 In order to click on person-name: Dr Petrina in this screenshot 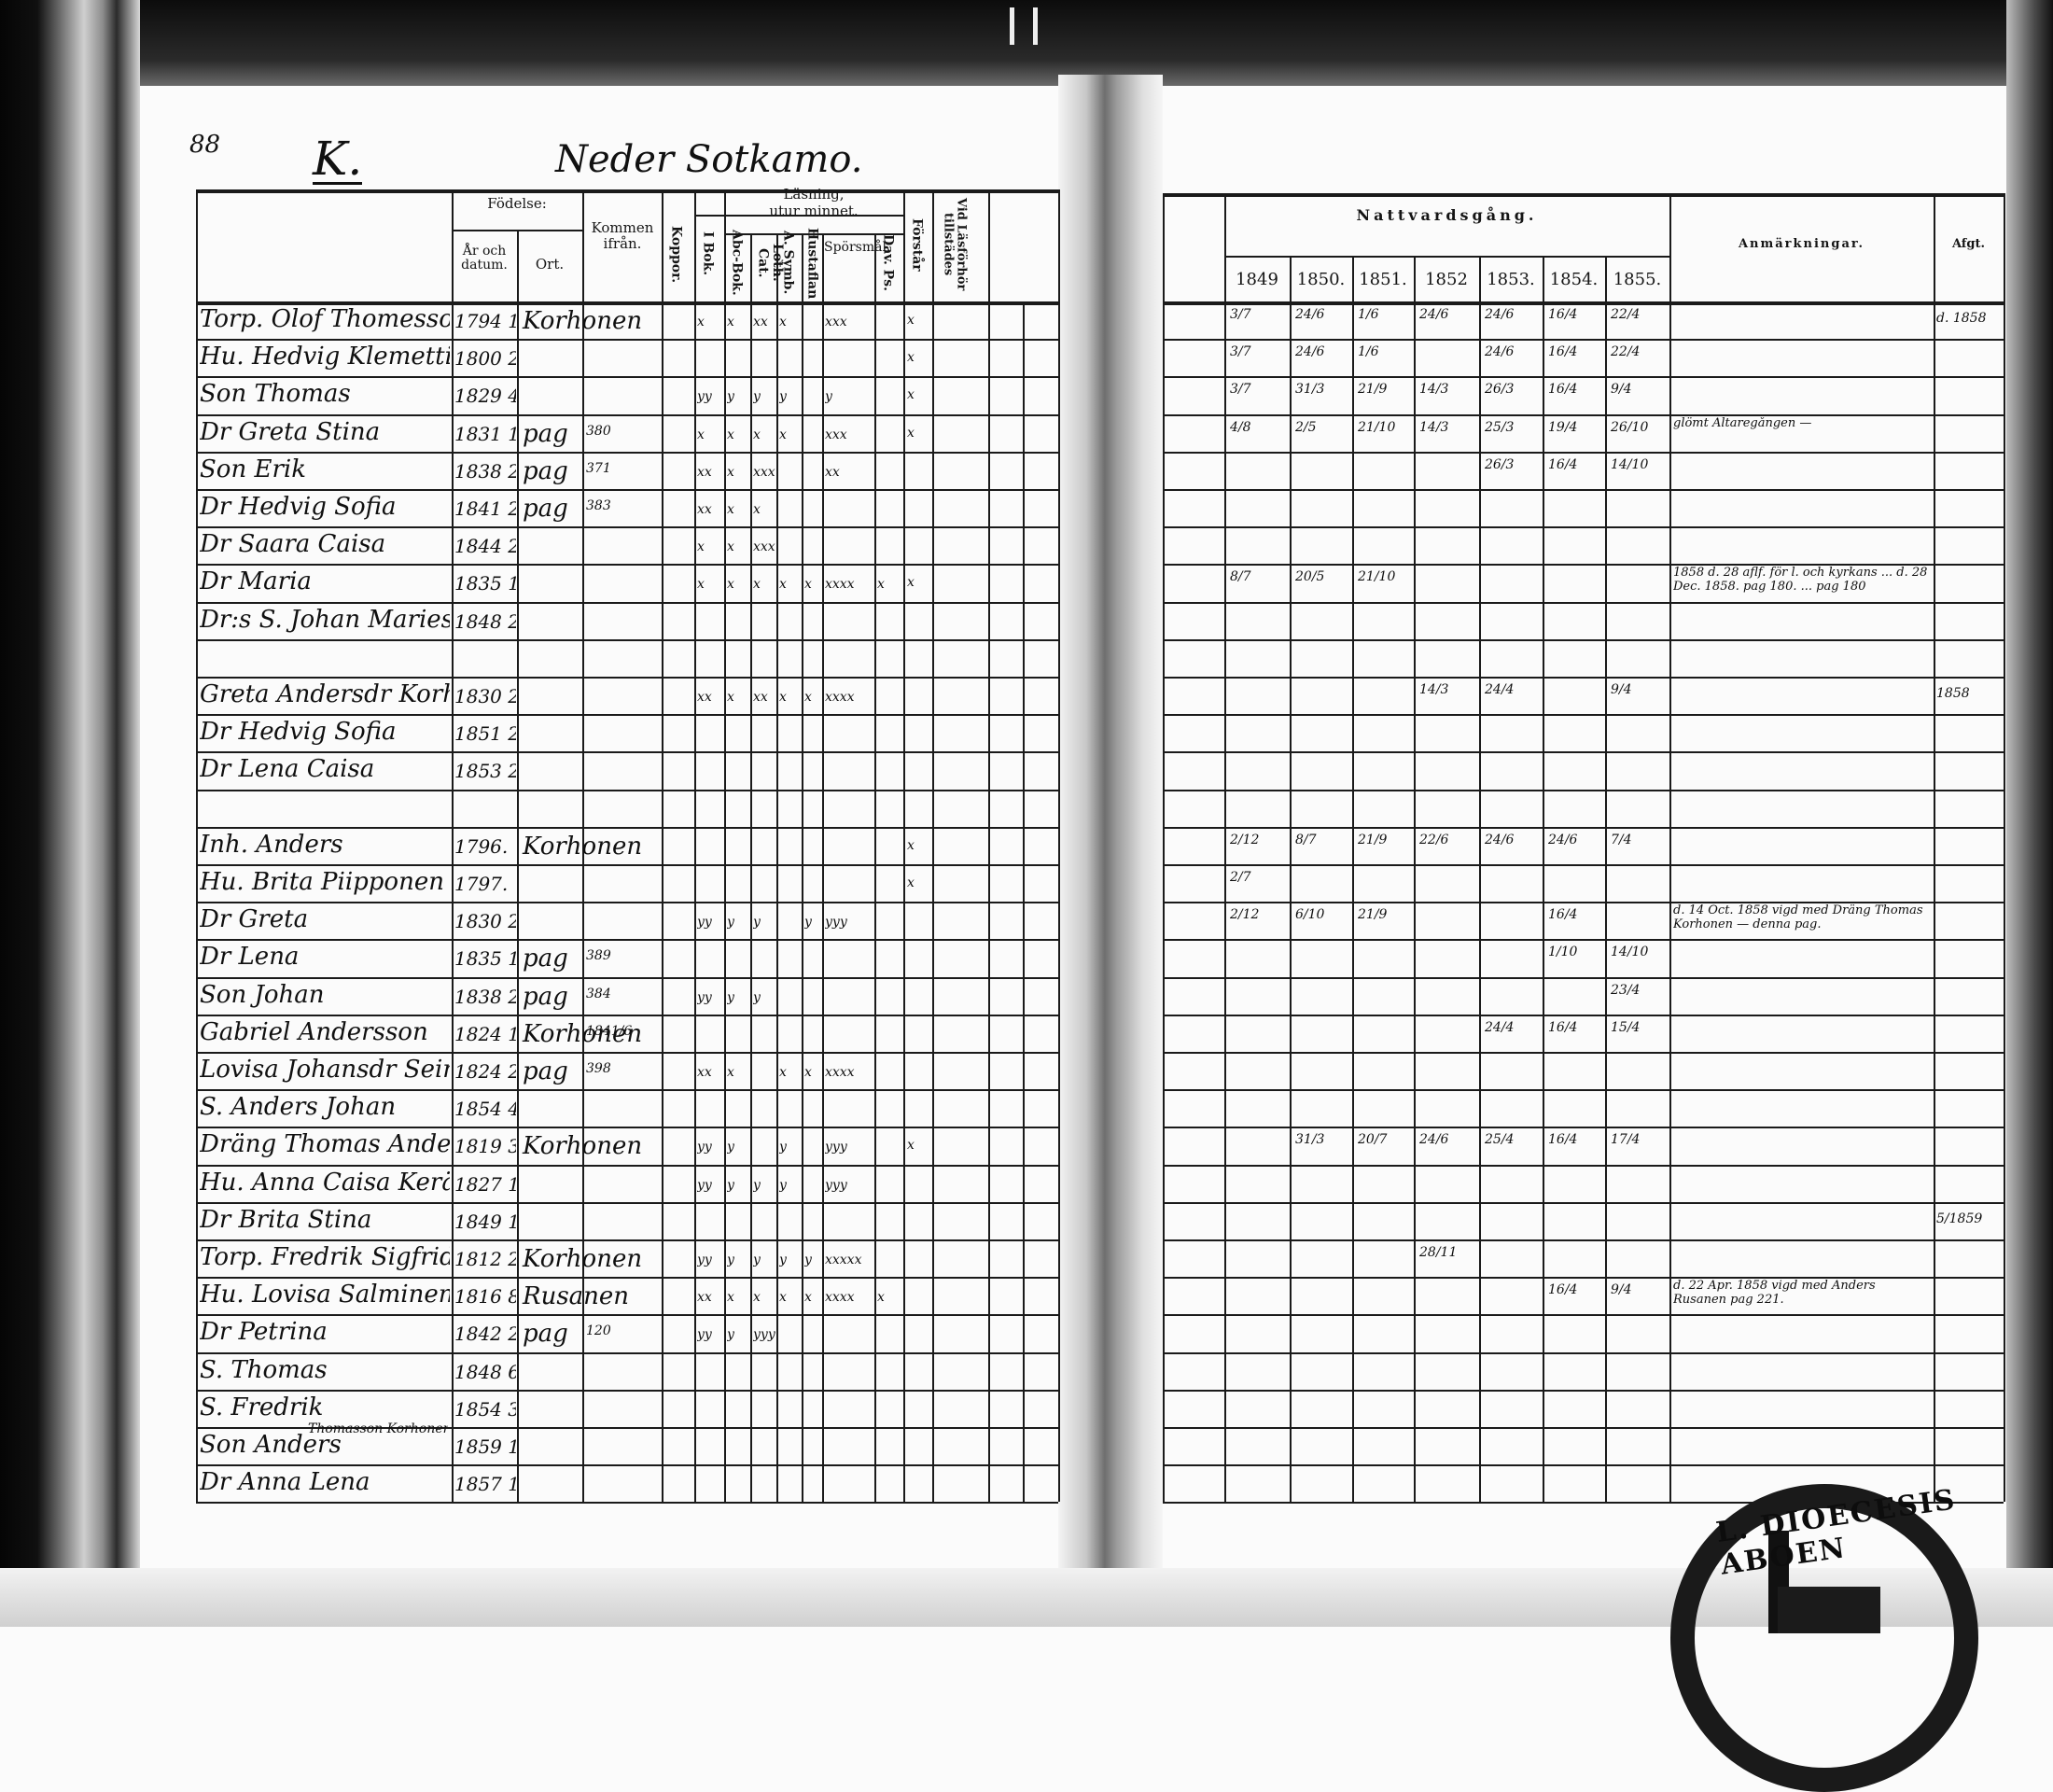, I will do `click(264, 1332)`.